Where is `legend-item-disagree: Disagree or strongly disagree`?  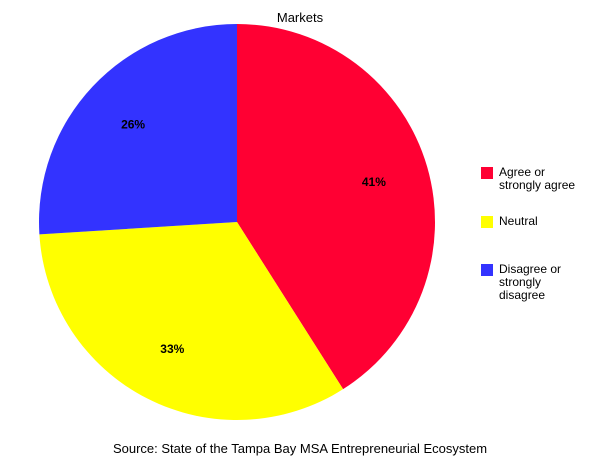 legend-item-disagree: Disagree or strongly disagree is located at coordinates (535, 282).